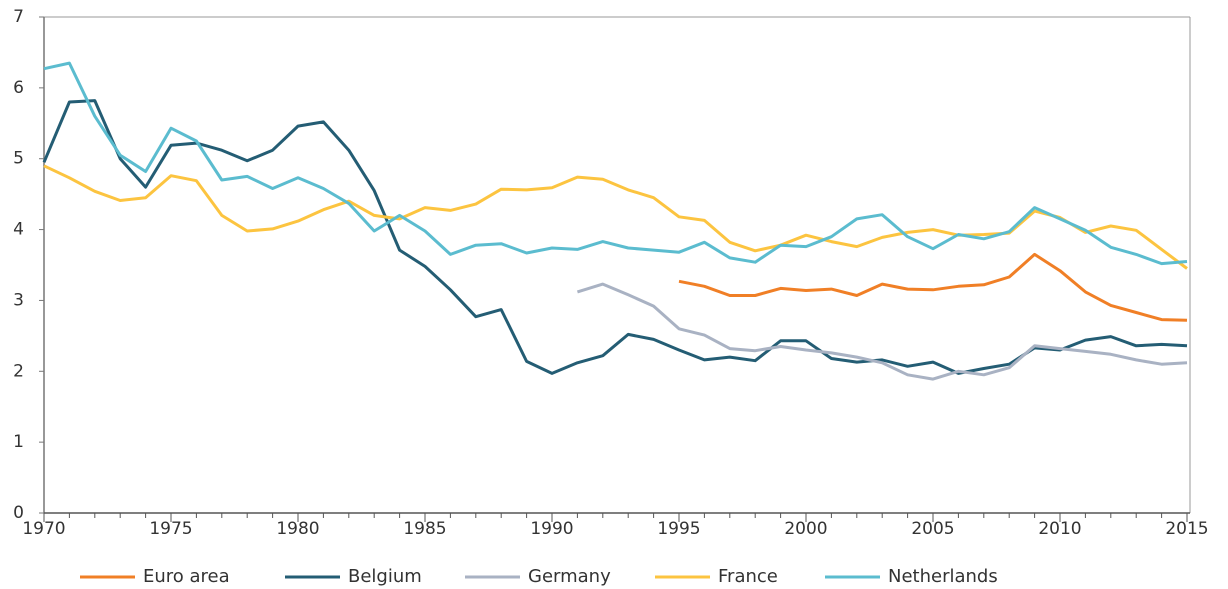  I want to click on y-tick-label: 2, so click(18, 371).